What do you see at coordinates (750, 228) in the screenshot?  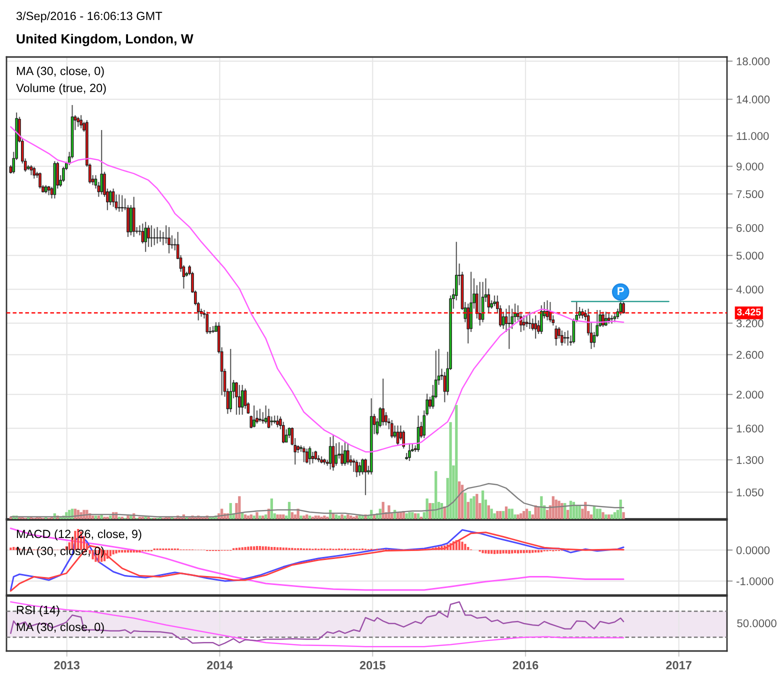 I see `y-tick-label: 6.000` at bounding box center [750, 228].